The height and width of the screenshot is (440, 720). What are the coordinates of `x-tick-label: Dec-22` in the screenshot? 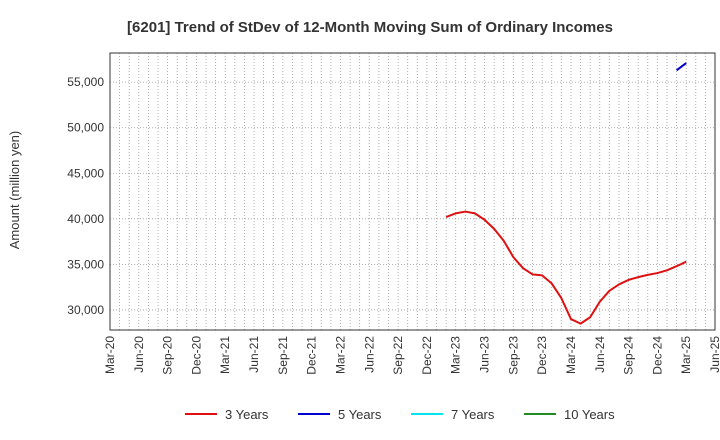 It's located at (427, 355).